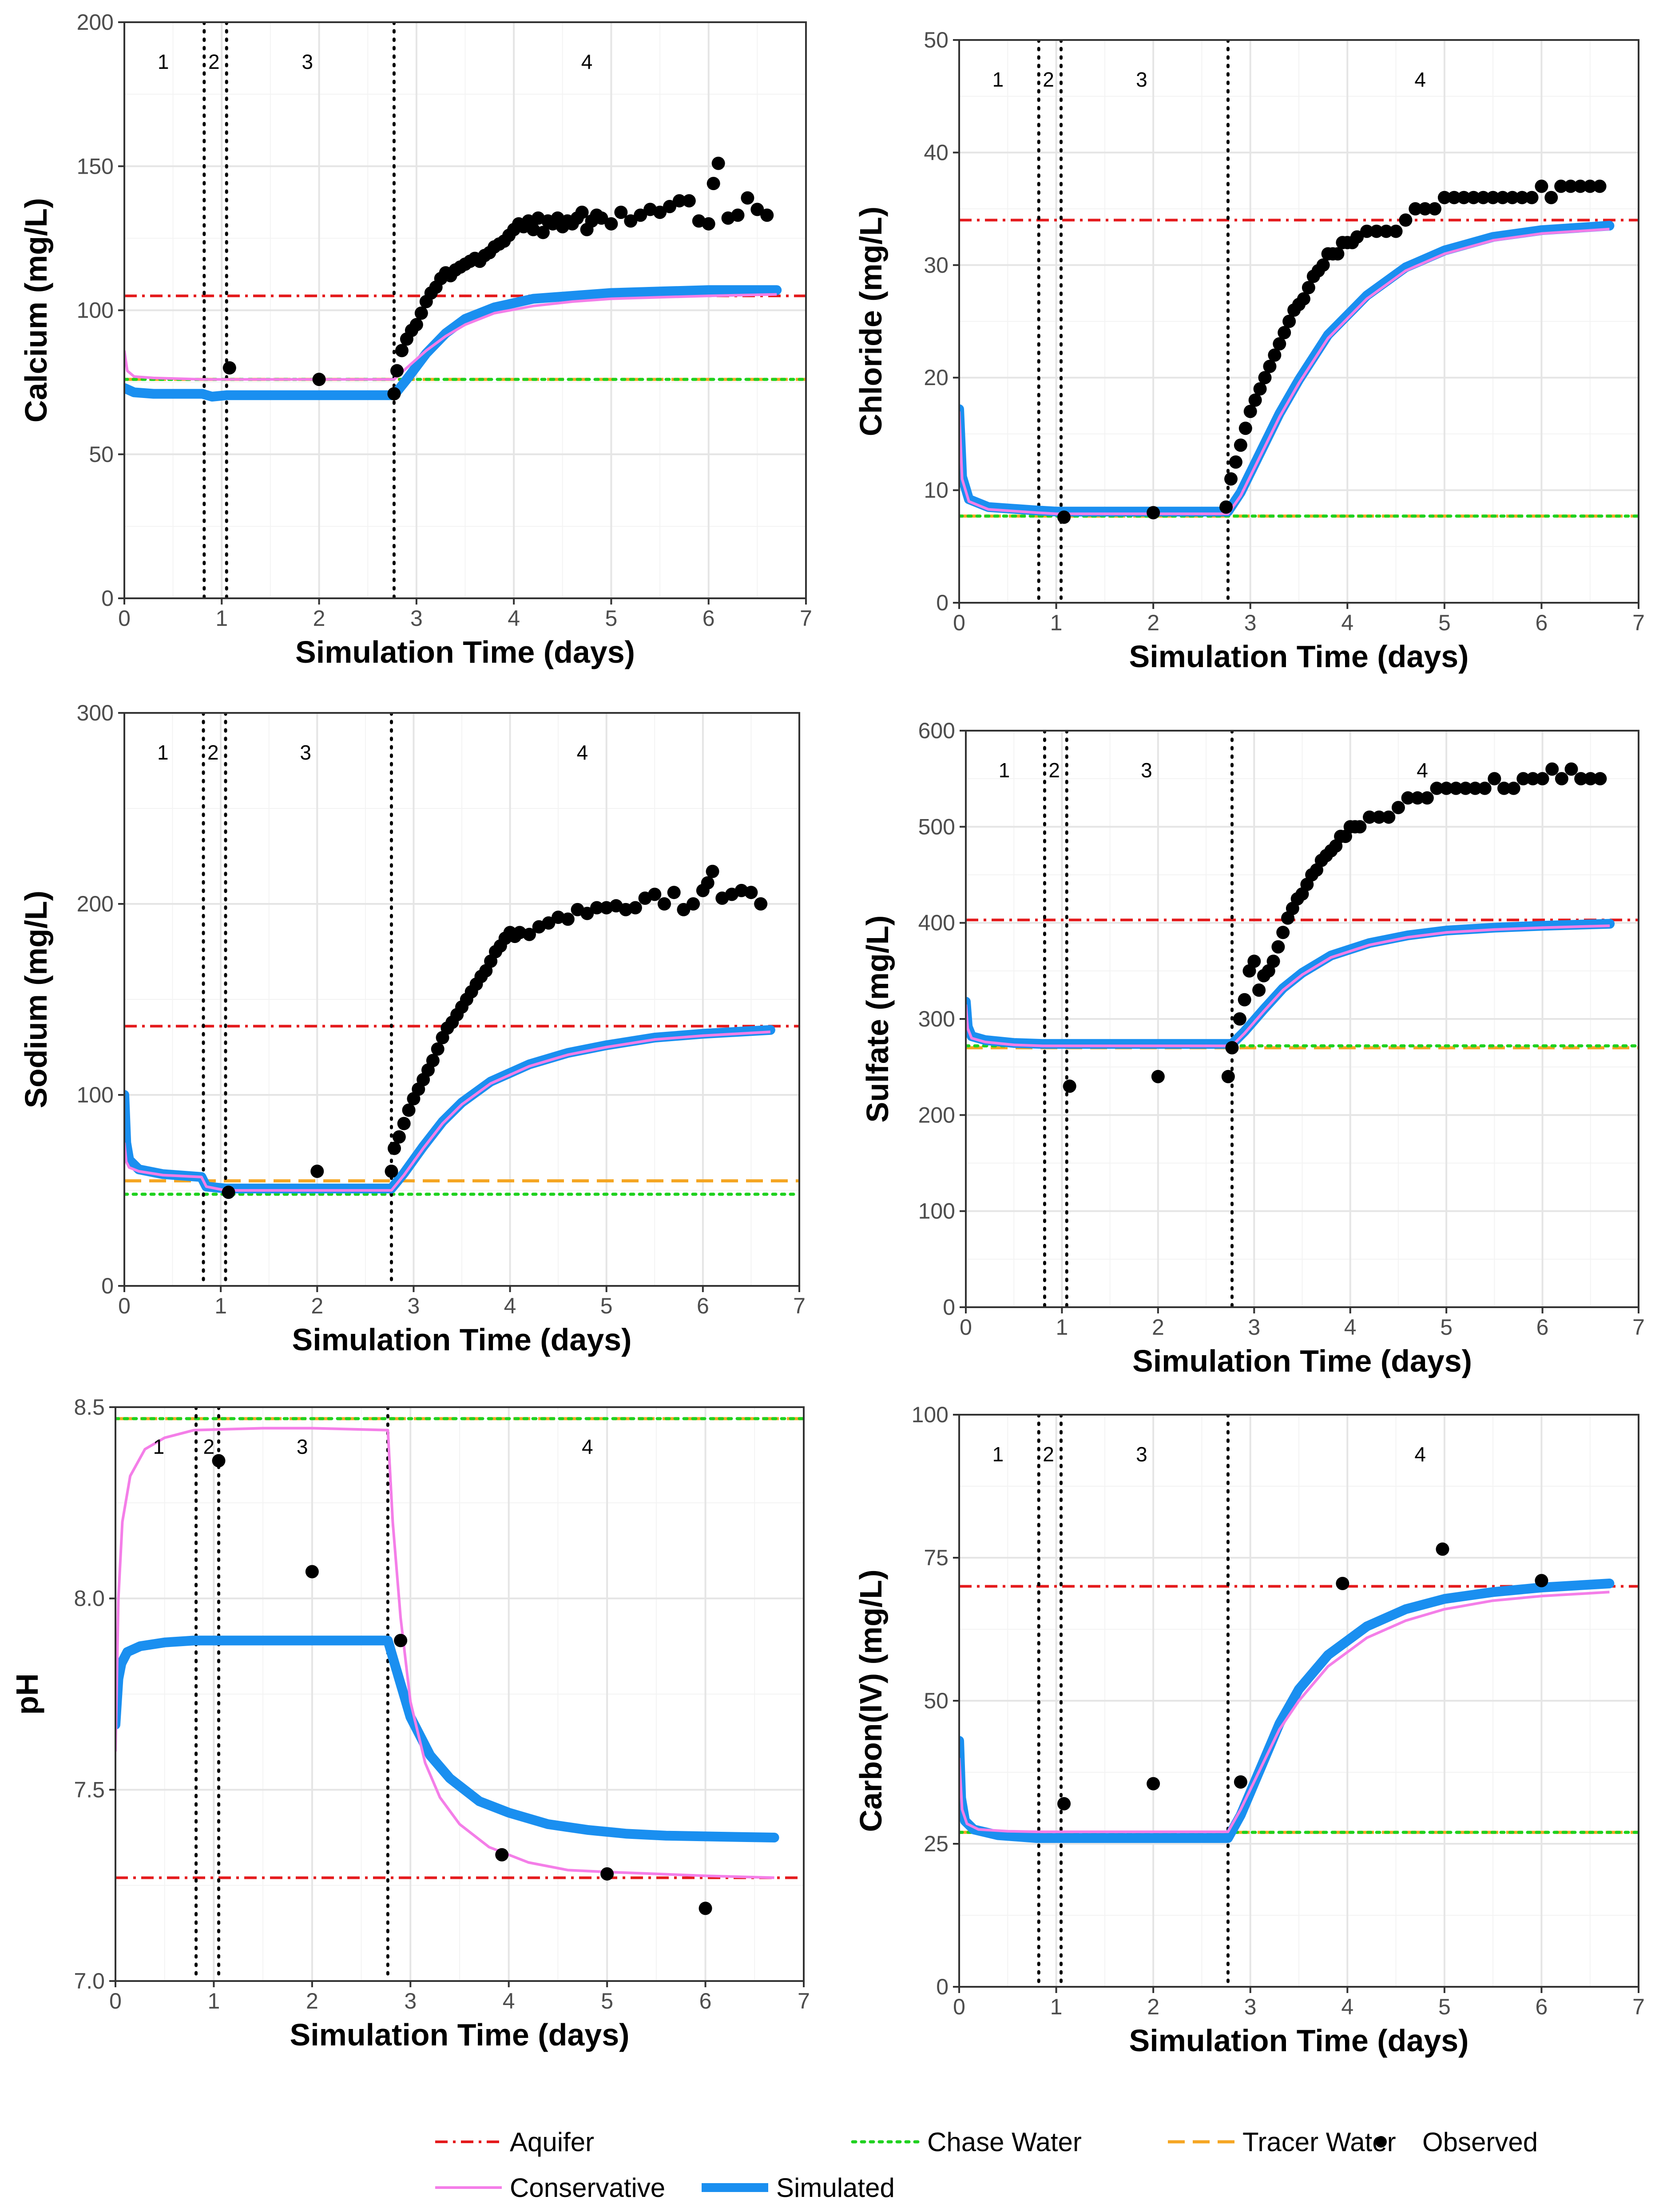 Image resolution: width=1663 pixels, height=2212 pixels. Describe the element at coordinates (312, 2001) in the screenshot. I see `x-tick-label: 2` at that location.